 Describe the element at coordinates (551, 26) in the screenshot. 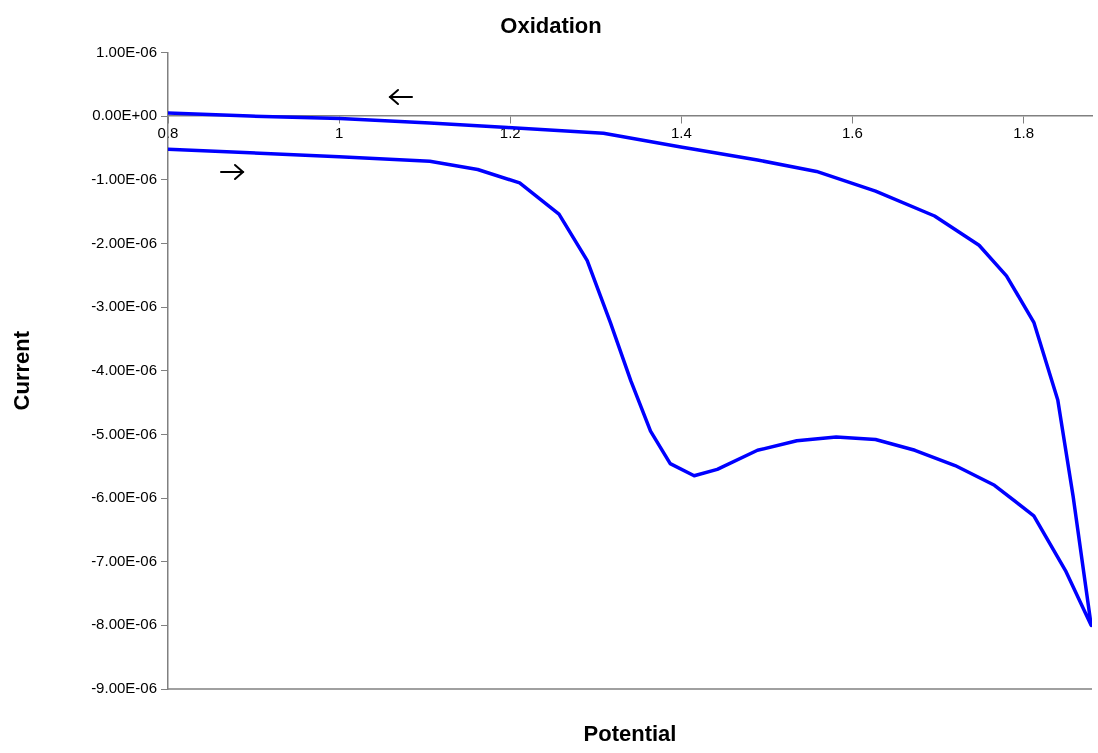

I see `chart-title: Oxidation` at that location.